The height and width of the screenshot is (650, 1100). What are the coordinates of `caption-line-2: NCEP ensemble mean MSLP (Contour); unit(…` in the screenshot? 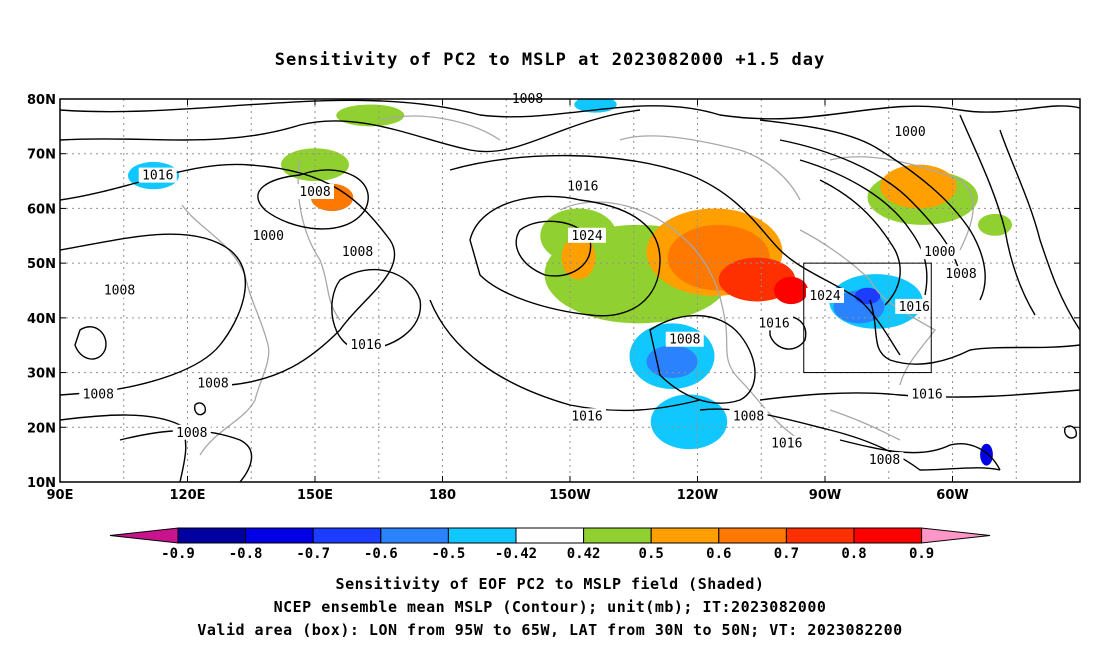 It's located at (550, 607).